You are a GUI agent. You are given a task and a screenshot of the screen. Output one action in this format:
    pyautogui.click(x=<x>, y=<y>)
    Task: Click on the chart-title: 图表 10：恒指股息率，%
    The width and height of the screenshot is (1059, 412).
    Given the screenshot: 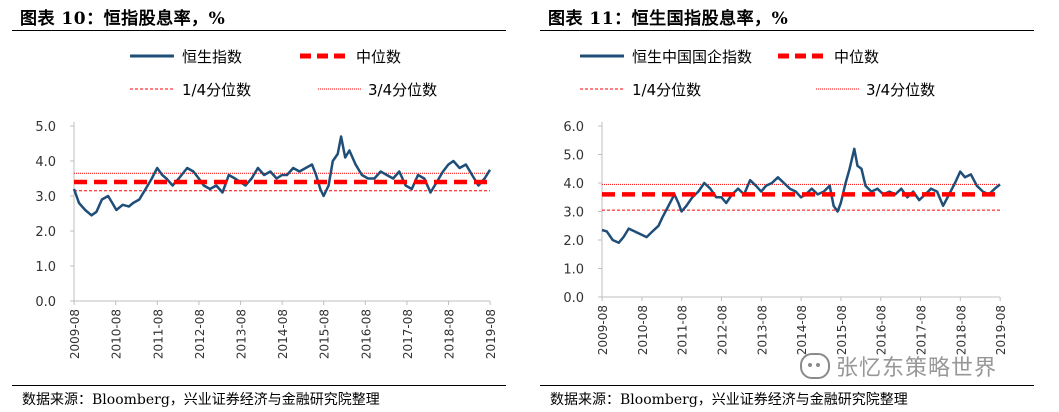 What is the action you would take?
    pyautogui.click(x=123, y=19)
    